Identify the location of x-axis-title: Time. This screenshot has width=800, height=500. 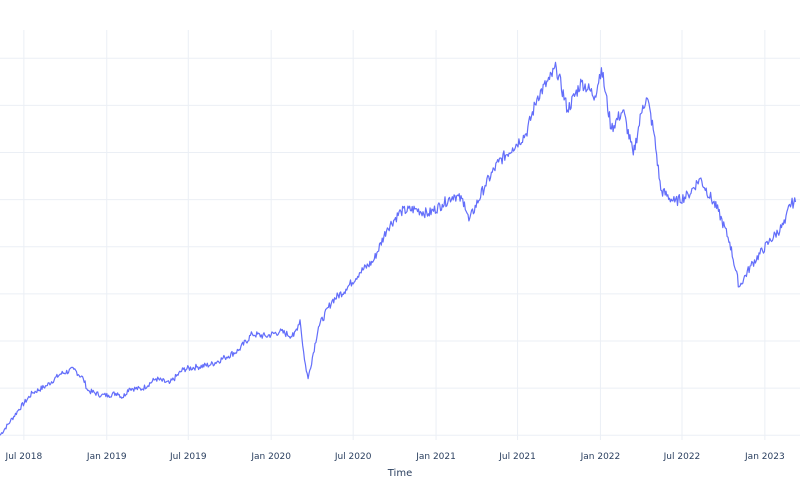
(399, 473).